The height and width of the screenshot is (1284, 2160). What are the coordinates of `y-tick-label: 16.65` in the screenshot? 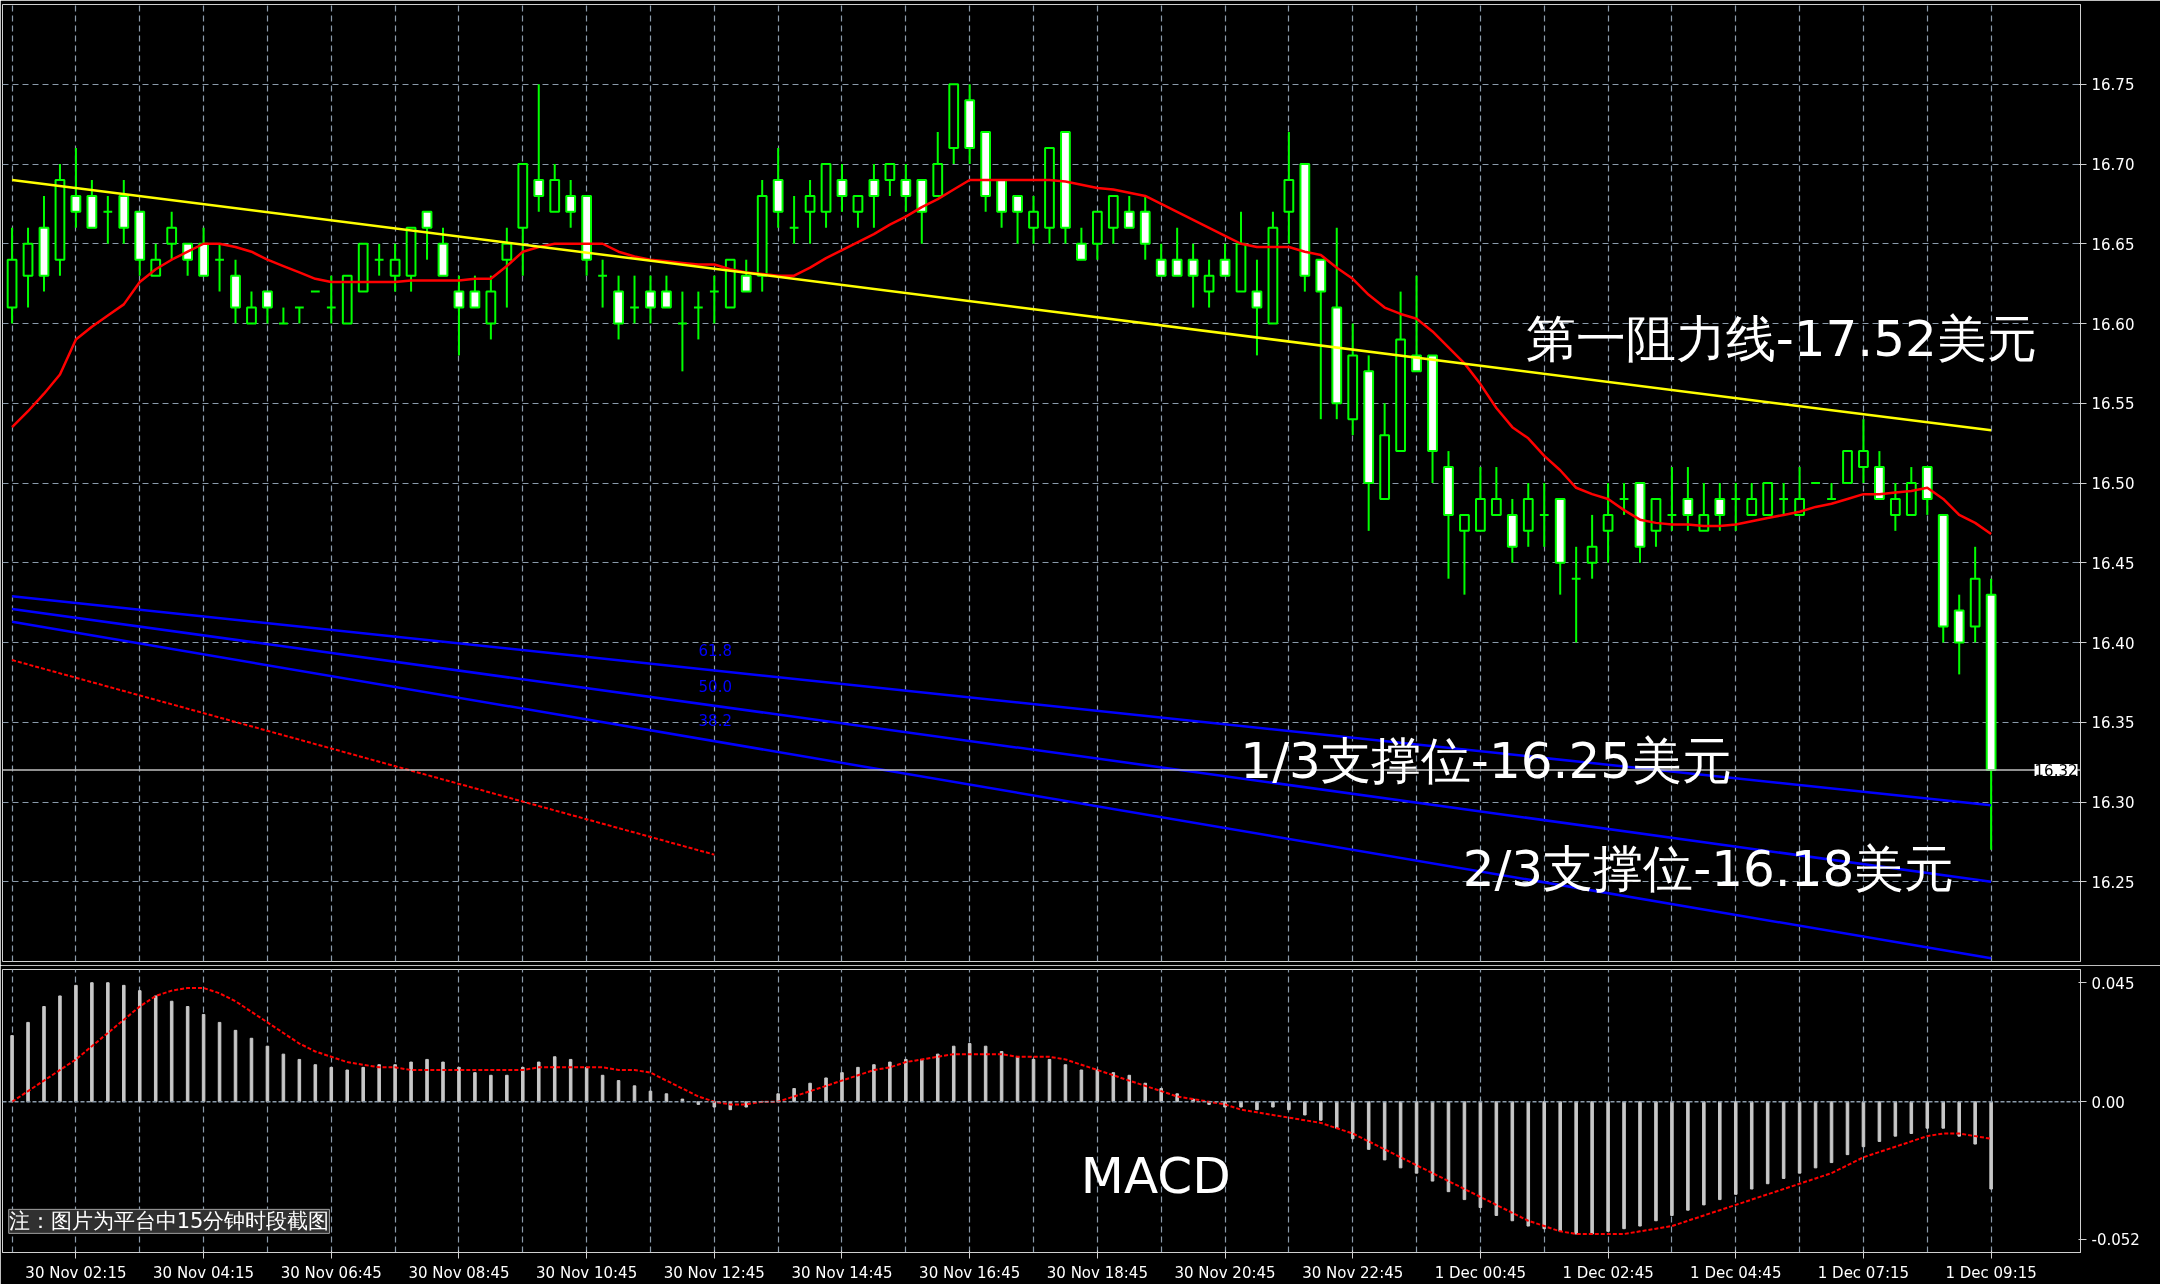 It's located at (2113, 244).